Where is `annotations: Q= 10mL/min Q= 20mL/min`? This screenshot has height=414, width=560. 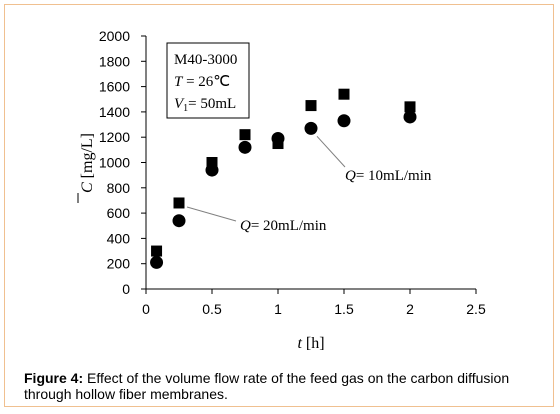
annotations: Q= 10mL/min Q= 20mL/min is located at coordinates (309, 185).